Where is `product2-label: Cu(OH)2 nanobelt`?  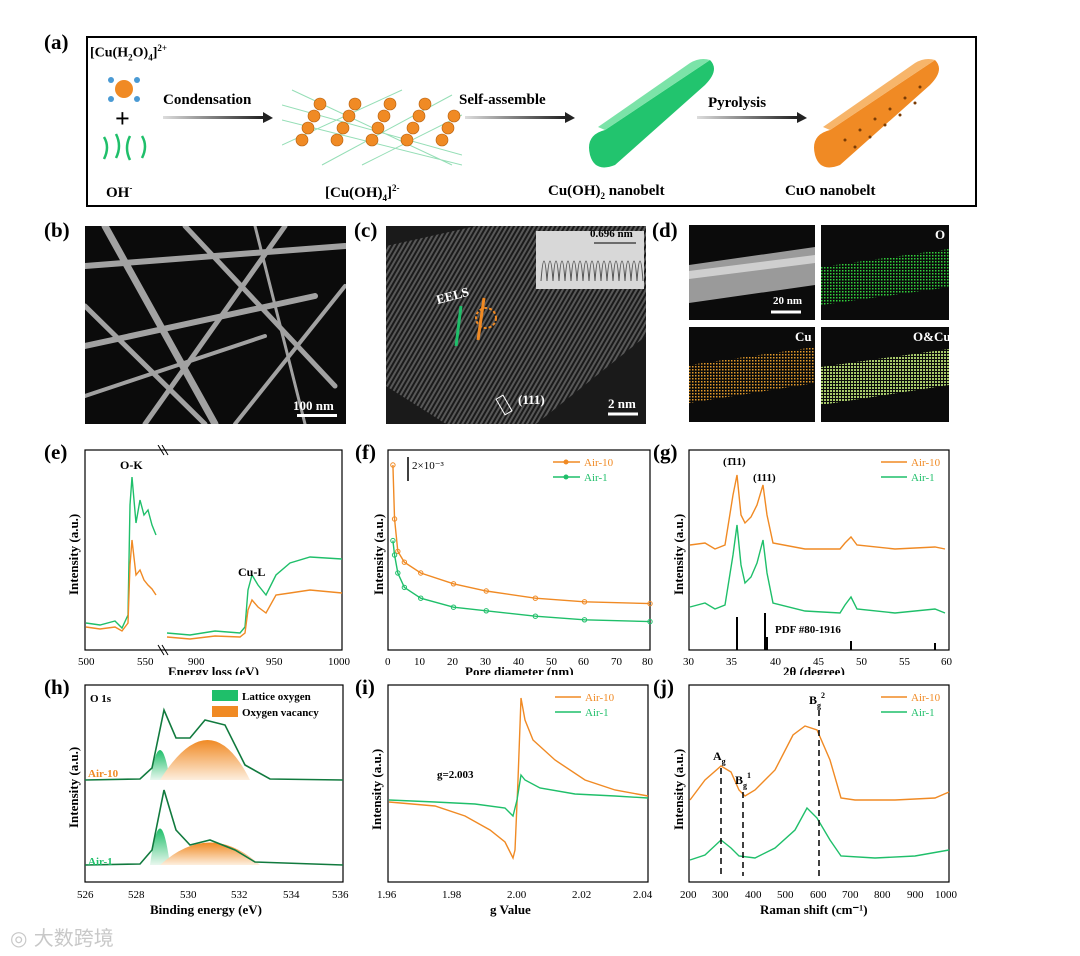
product2-label: Cu(OH)2 nanobelt is located at coordinates (606, 192).